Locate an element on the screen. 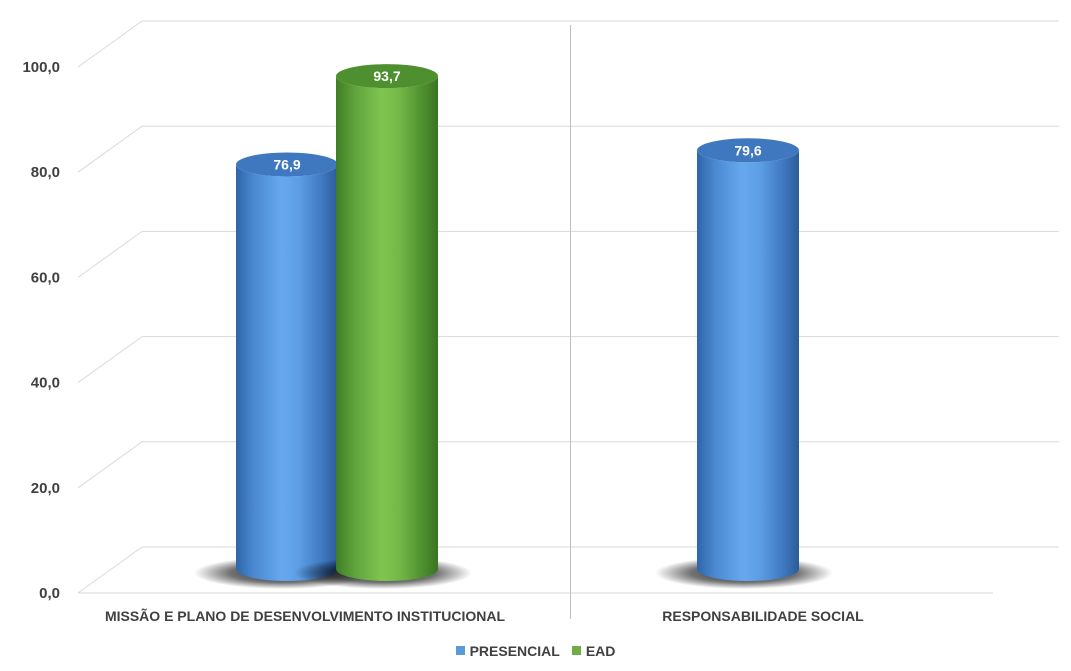  data-label: 93,7 is located at coordinates (386, 76).